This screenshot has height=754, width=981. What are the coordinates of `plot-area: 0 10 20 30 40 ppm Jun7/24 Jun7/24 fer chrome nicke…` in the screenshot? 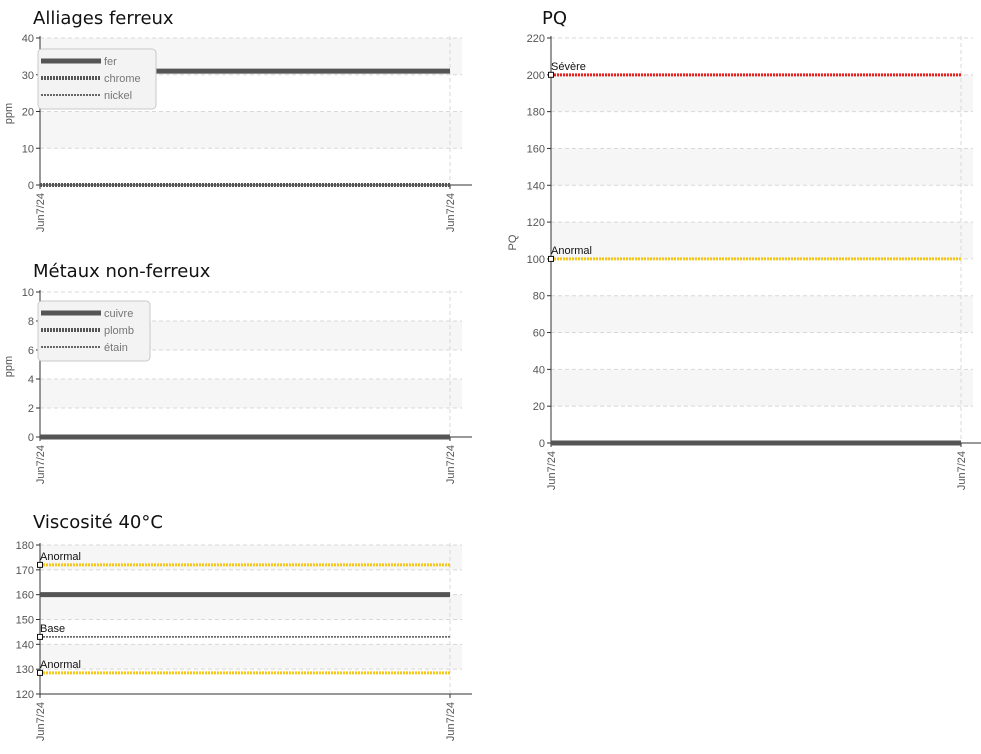 It's located at (237, 132).